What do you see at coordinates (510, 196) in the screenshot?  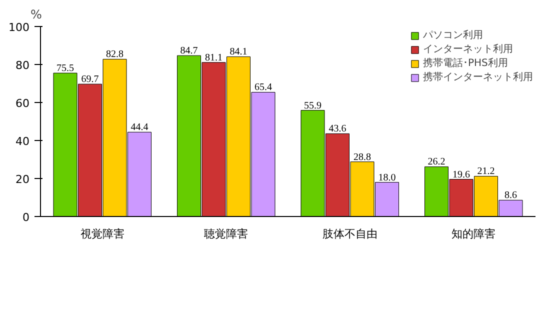 I see `data-label: 8.6` at bounding box center [510, 196].